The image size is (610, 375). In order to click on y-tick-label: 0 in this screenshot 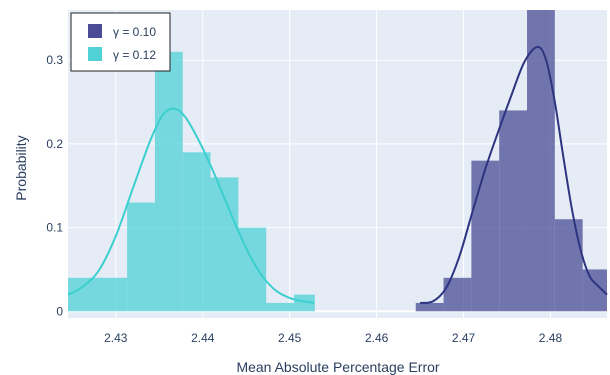, I will do `click(59, 311)`.